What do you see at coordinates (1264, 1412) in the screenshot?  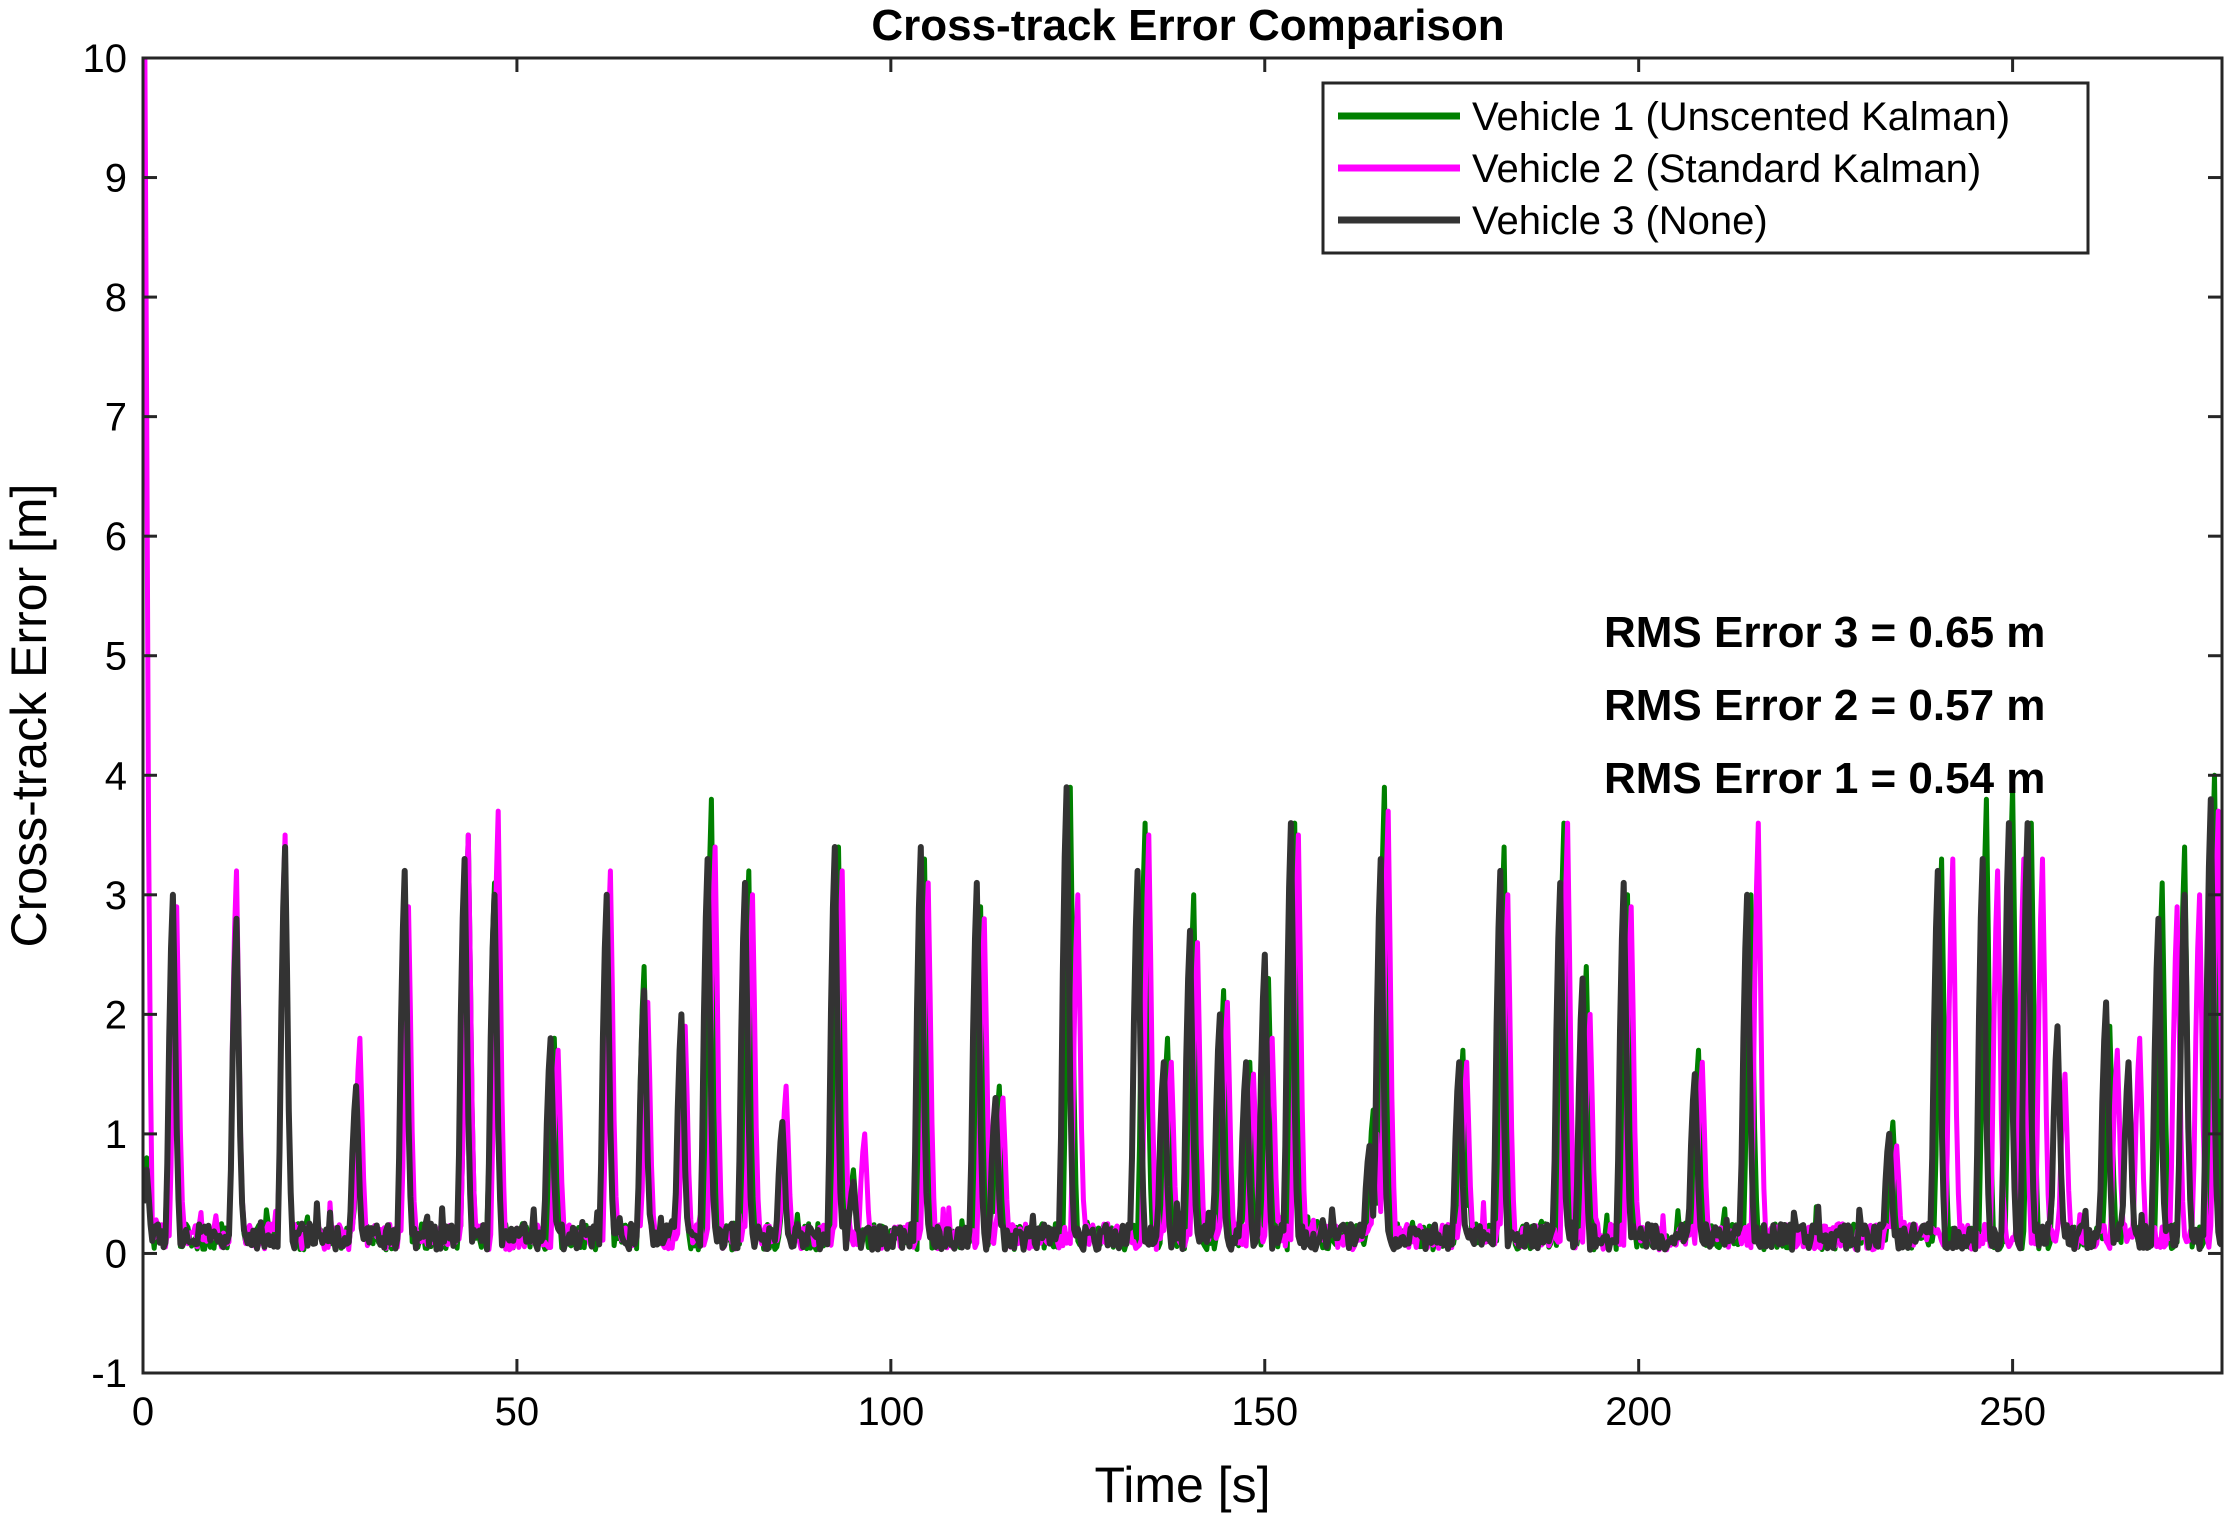 I see `x-tick-label: 150` at bounding box center [1264, 1412].